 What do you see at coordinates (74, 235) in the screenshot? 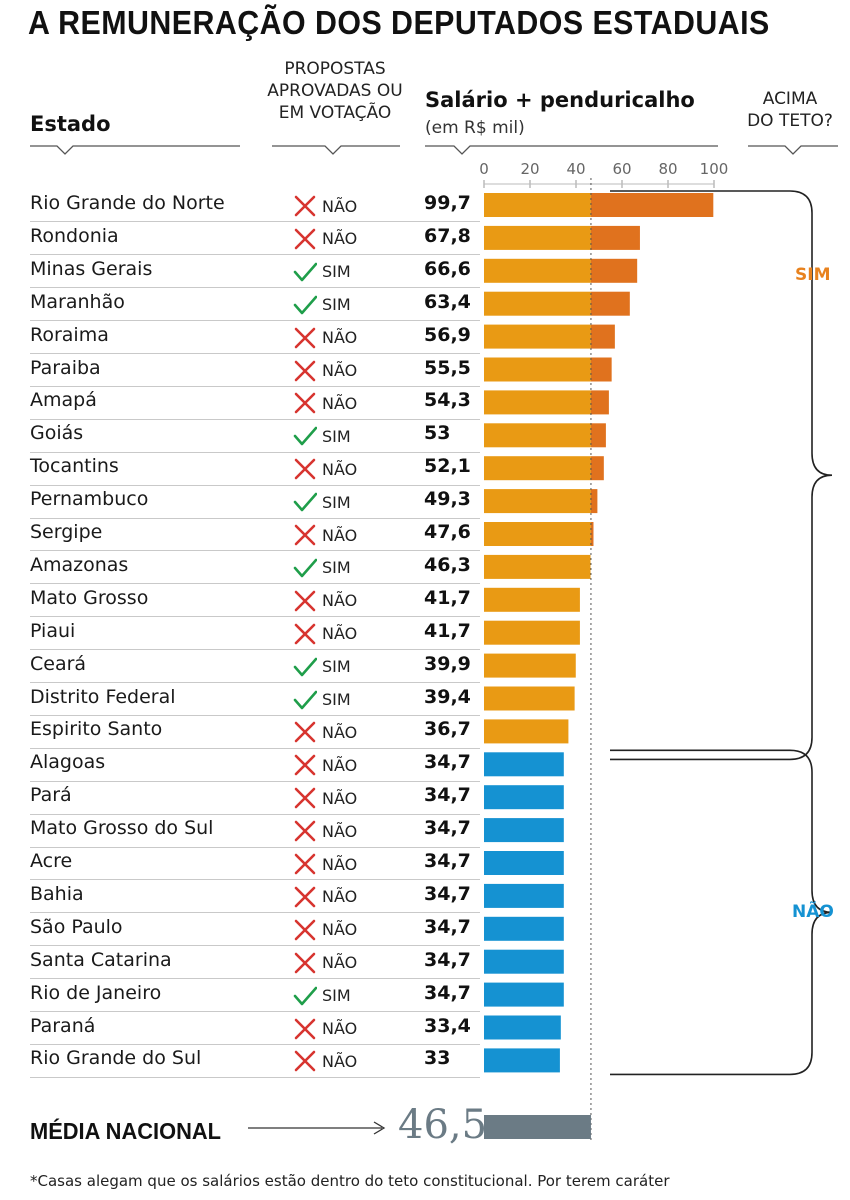
I see `state-label: Rondonia` at bounding box center [74, 235].